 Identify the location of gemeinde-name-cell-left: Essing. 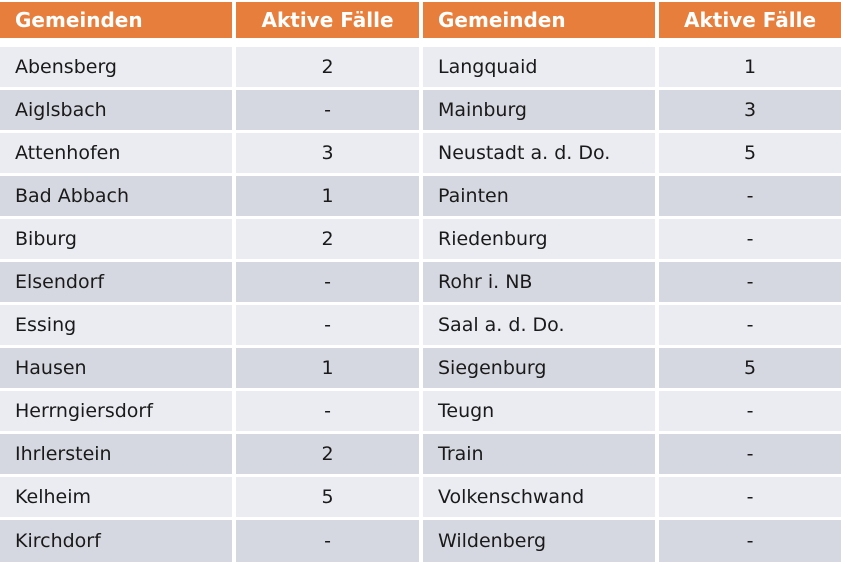
(116, 325).